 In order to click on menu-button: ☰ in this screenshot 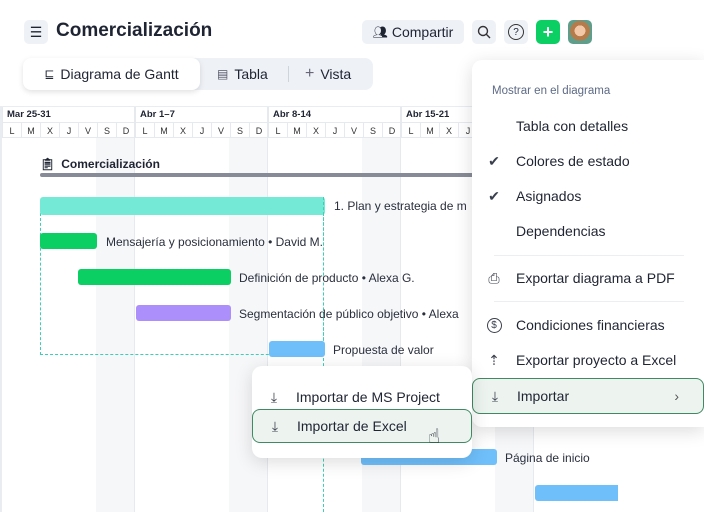, I will do `click(36, 32)`.